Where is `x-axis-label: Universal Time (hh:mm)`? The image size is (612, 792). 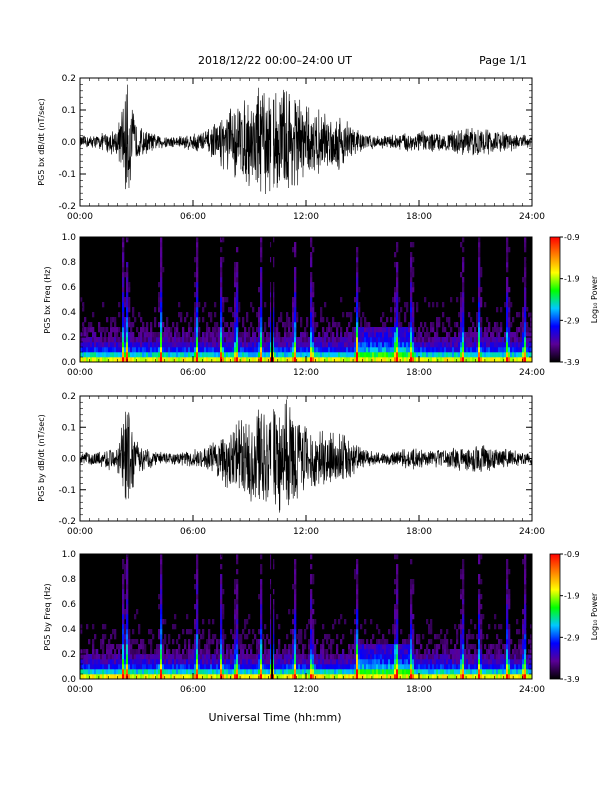 x-axis-label: Universal Time (hh:mm) is located at coordinates (275, 717).